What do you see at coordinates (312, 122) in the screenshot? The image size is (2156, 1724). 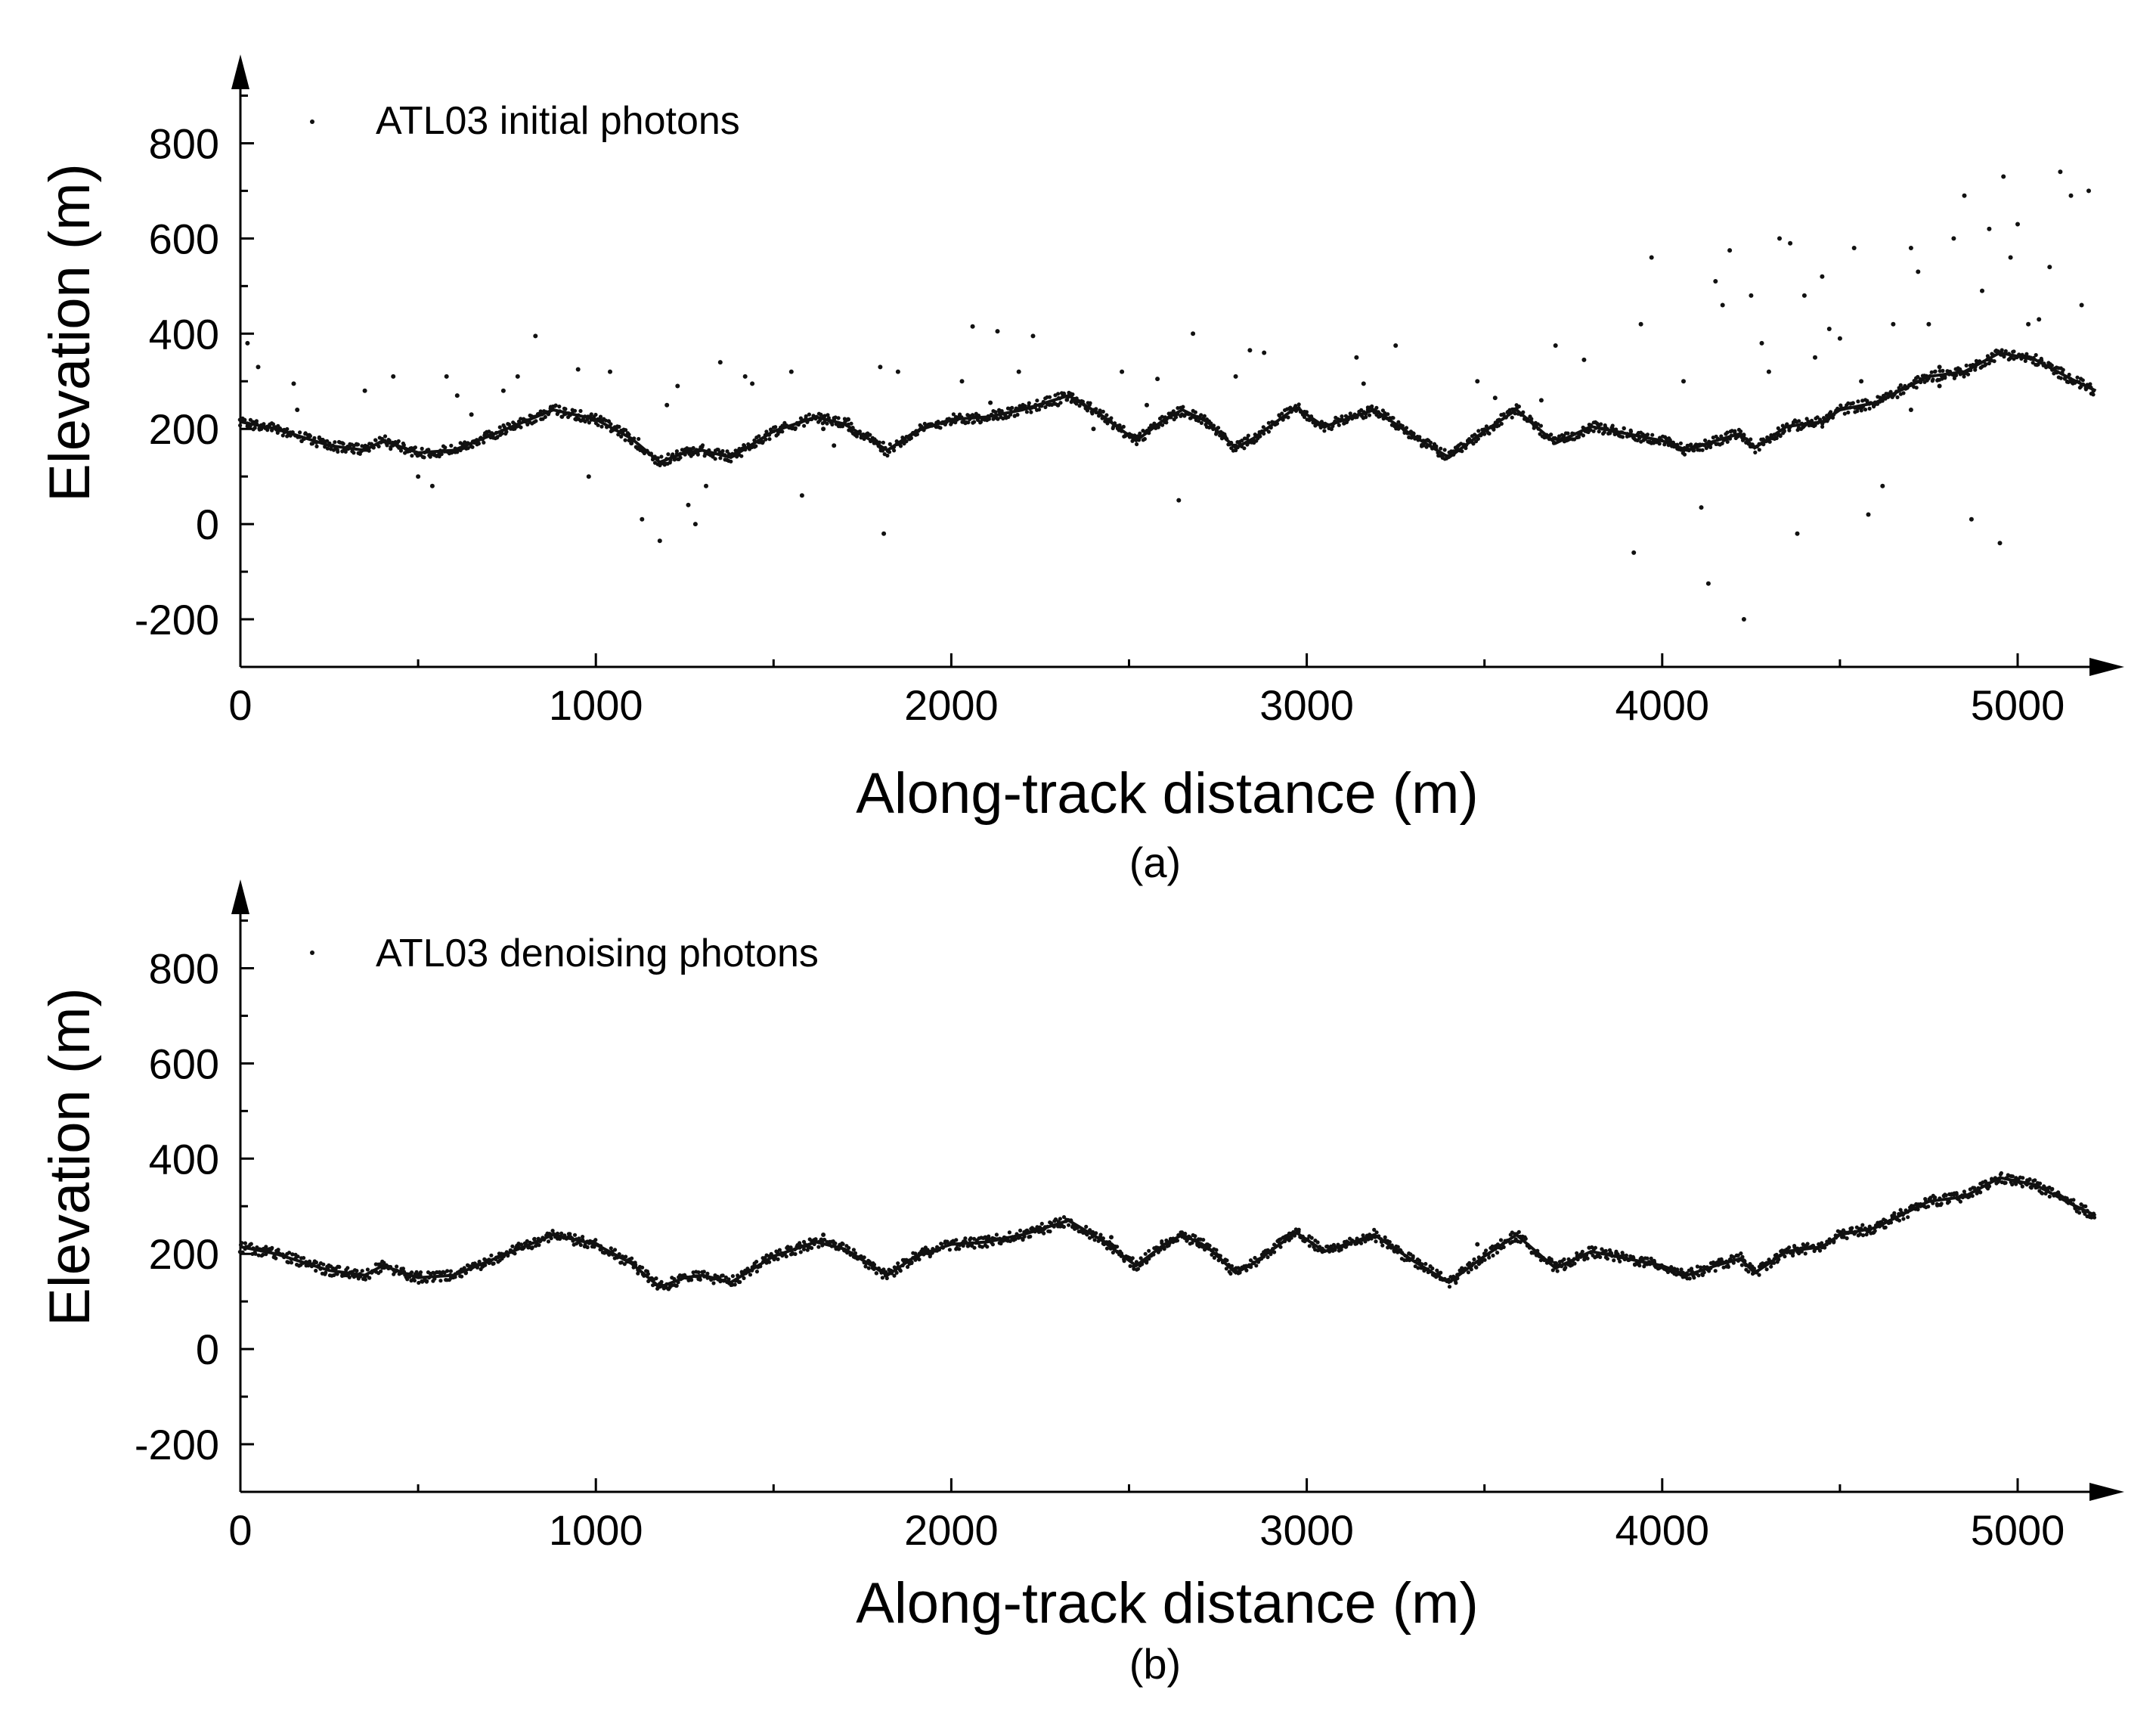 I see `panel-a-legend-marker` at bounding box center [312, 122].